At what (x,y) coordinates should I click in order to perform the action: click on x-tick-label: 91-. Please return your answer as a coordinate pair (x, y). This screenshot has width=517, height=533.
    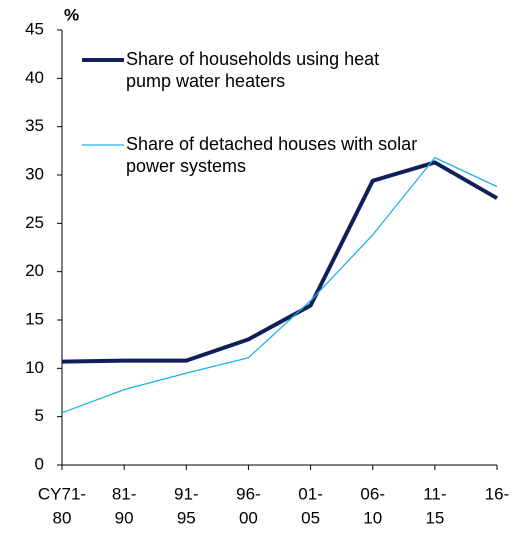
    Looking at the image, I should click on (186, 493).